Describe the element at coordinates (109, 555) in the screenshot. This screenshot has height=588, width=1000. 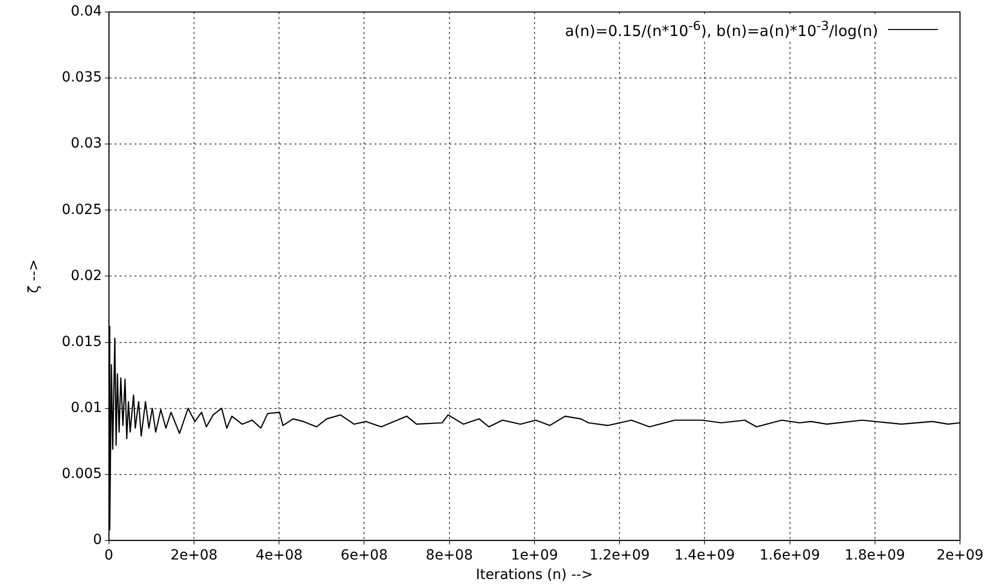
I see `x-tick-label: 0` at that location.